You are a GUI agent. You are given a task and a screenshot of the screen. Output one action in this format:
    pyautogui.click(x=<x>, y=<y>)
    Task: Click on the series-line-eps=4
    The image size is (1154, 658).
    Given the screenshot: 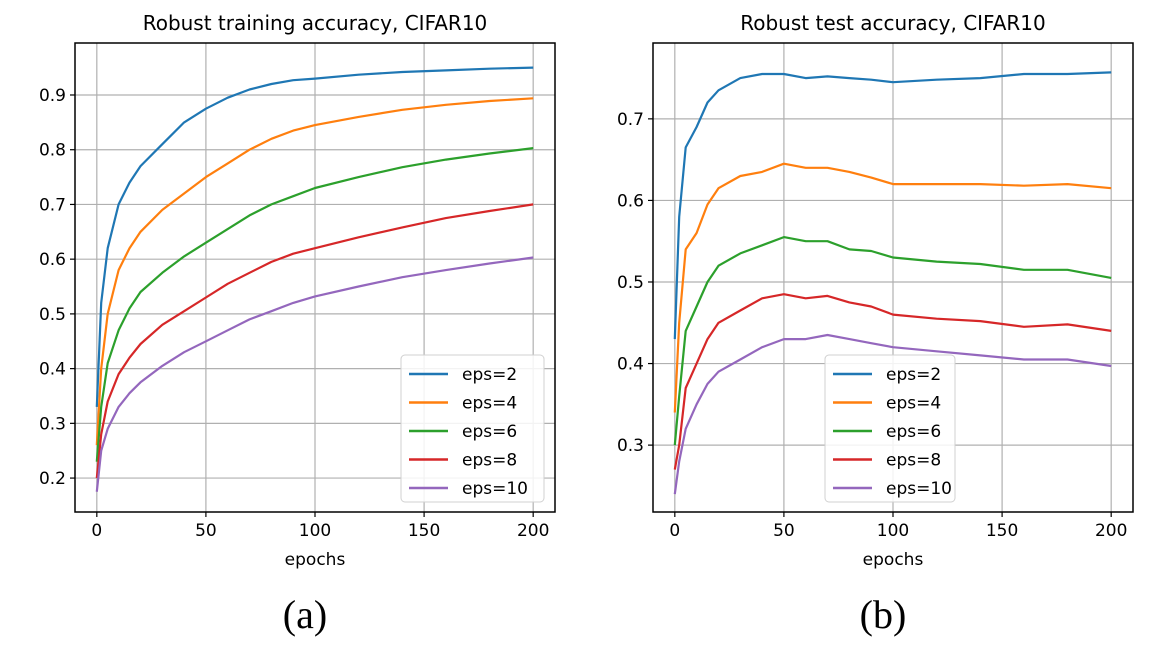 What is the action you would take?
    pyautogui.click(x=892, y=287)
    